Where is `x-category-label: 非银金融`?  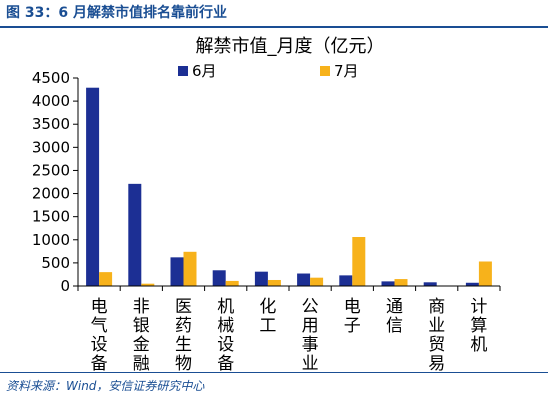 x-category-label: 非银金融 is located at coordinates (141, 334).